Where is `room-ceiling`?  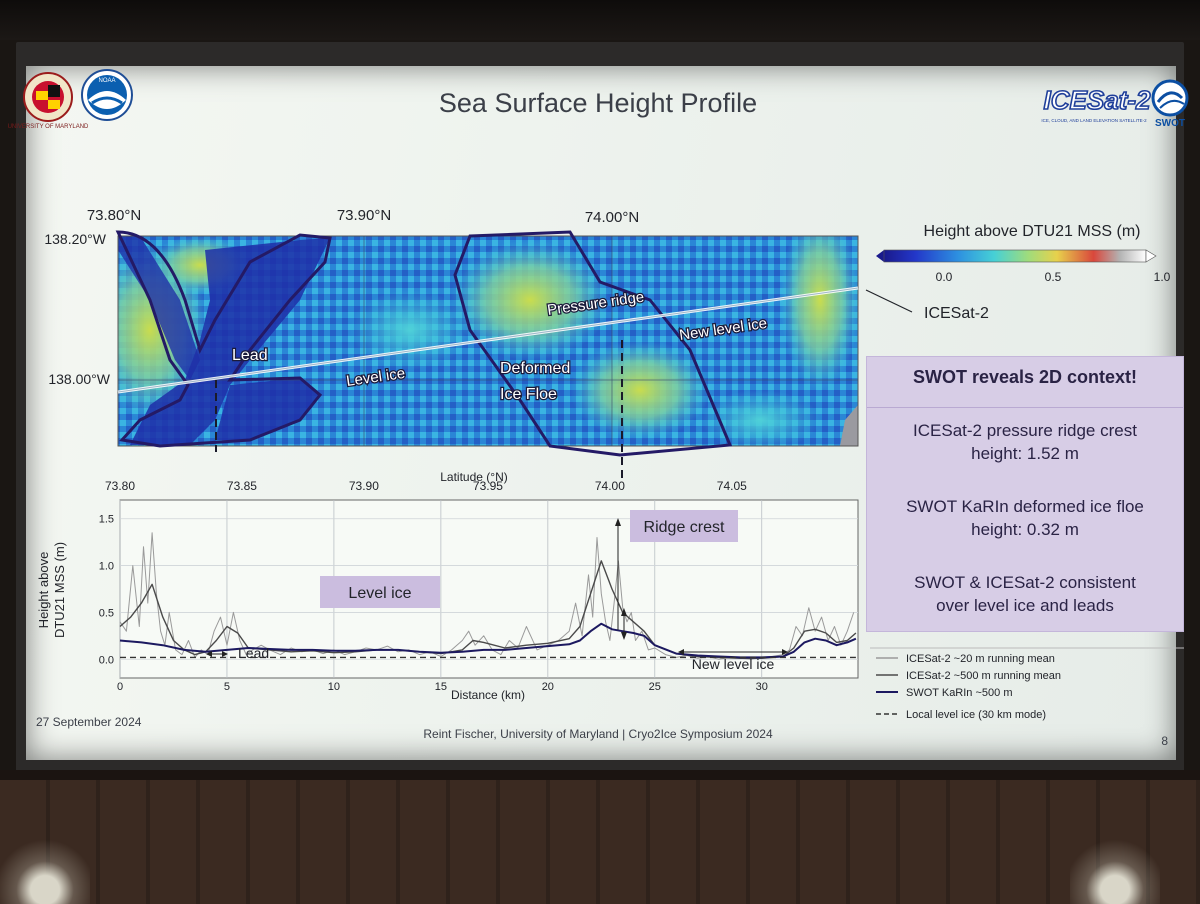 room-ceiling is located at coordinates (600, 20).